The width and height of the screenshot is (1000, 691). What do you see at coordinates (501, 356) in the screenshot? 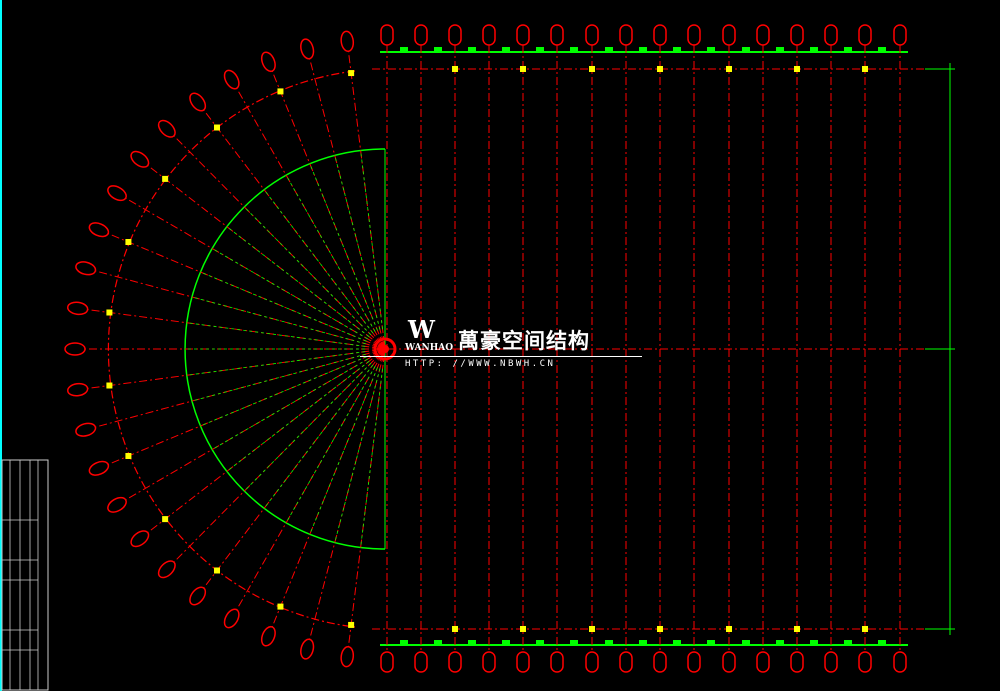
I see `logo-underline` at bounding box center [501, 356].